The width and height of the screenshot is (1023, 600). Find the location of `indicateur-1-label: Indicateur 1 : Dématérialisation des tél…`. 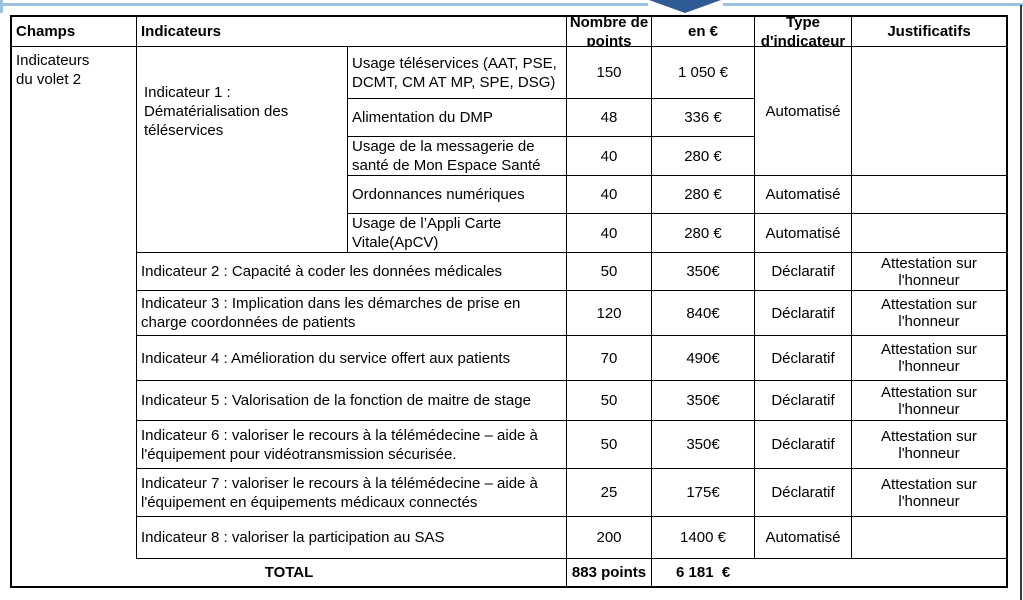

indicateur-1-label: Indicateur 1 : Dématérialisation des tél… is located at coordinates (242, 150).